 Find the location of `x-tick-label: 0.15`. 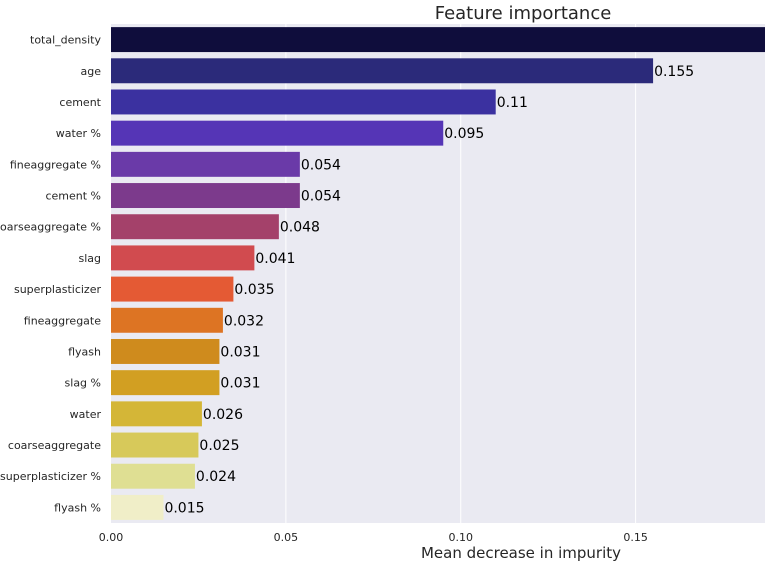

x-tick-label: 0.15 is located at coordinates (635, 537).